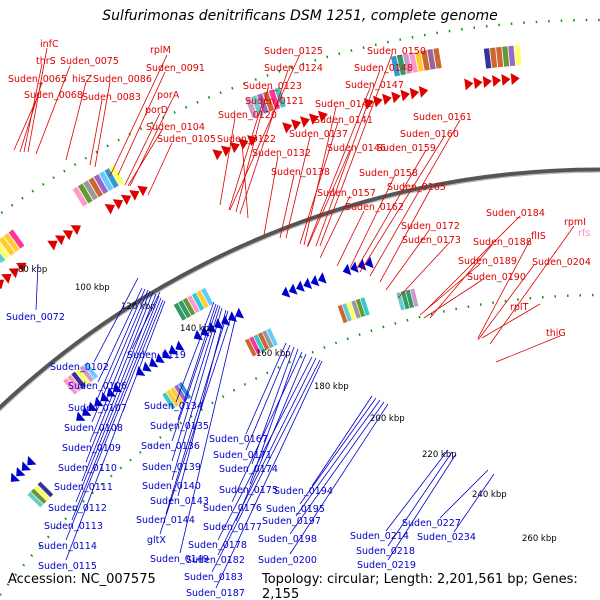 Image resolution: width=600 pixels, height=600 pixels. I want to click on plus-gene-label: Suden_0142, so click(344, 104).